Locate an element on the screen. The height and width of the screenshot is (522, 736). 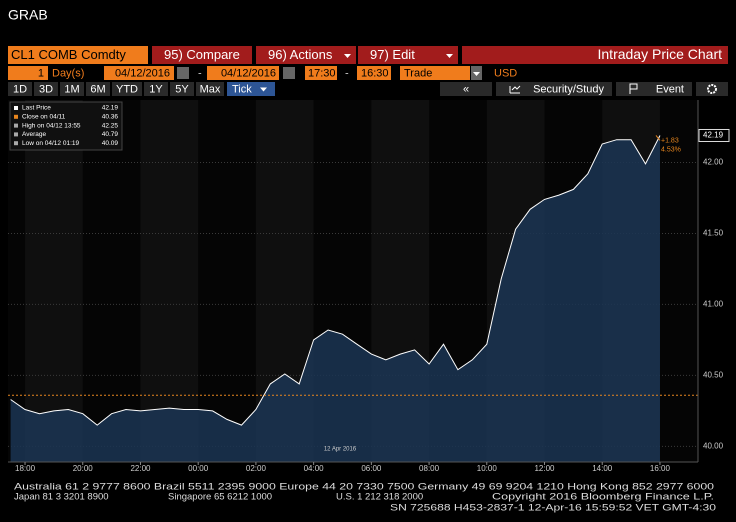
security-text: CL1 COMB Comdty is located at coordinates (68, 54).